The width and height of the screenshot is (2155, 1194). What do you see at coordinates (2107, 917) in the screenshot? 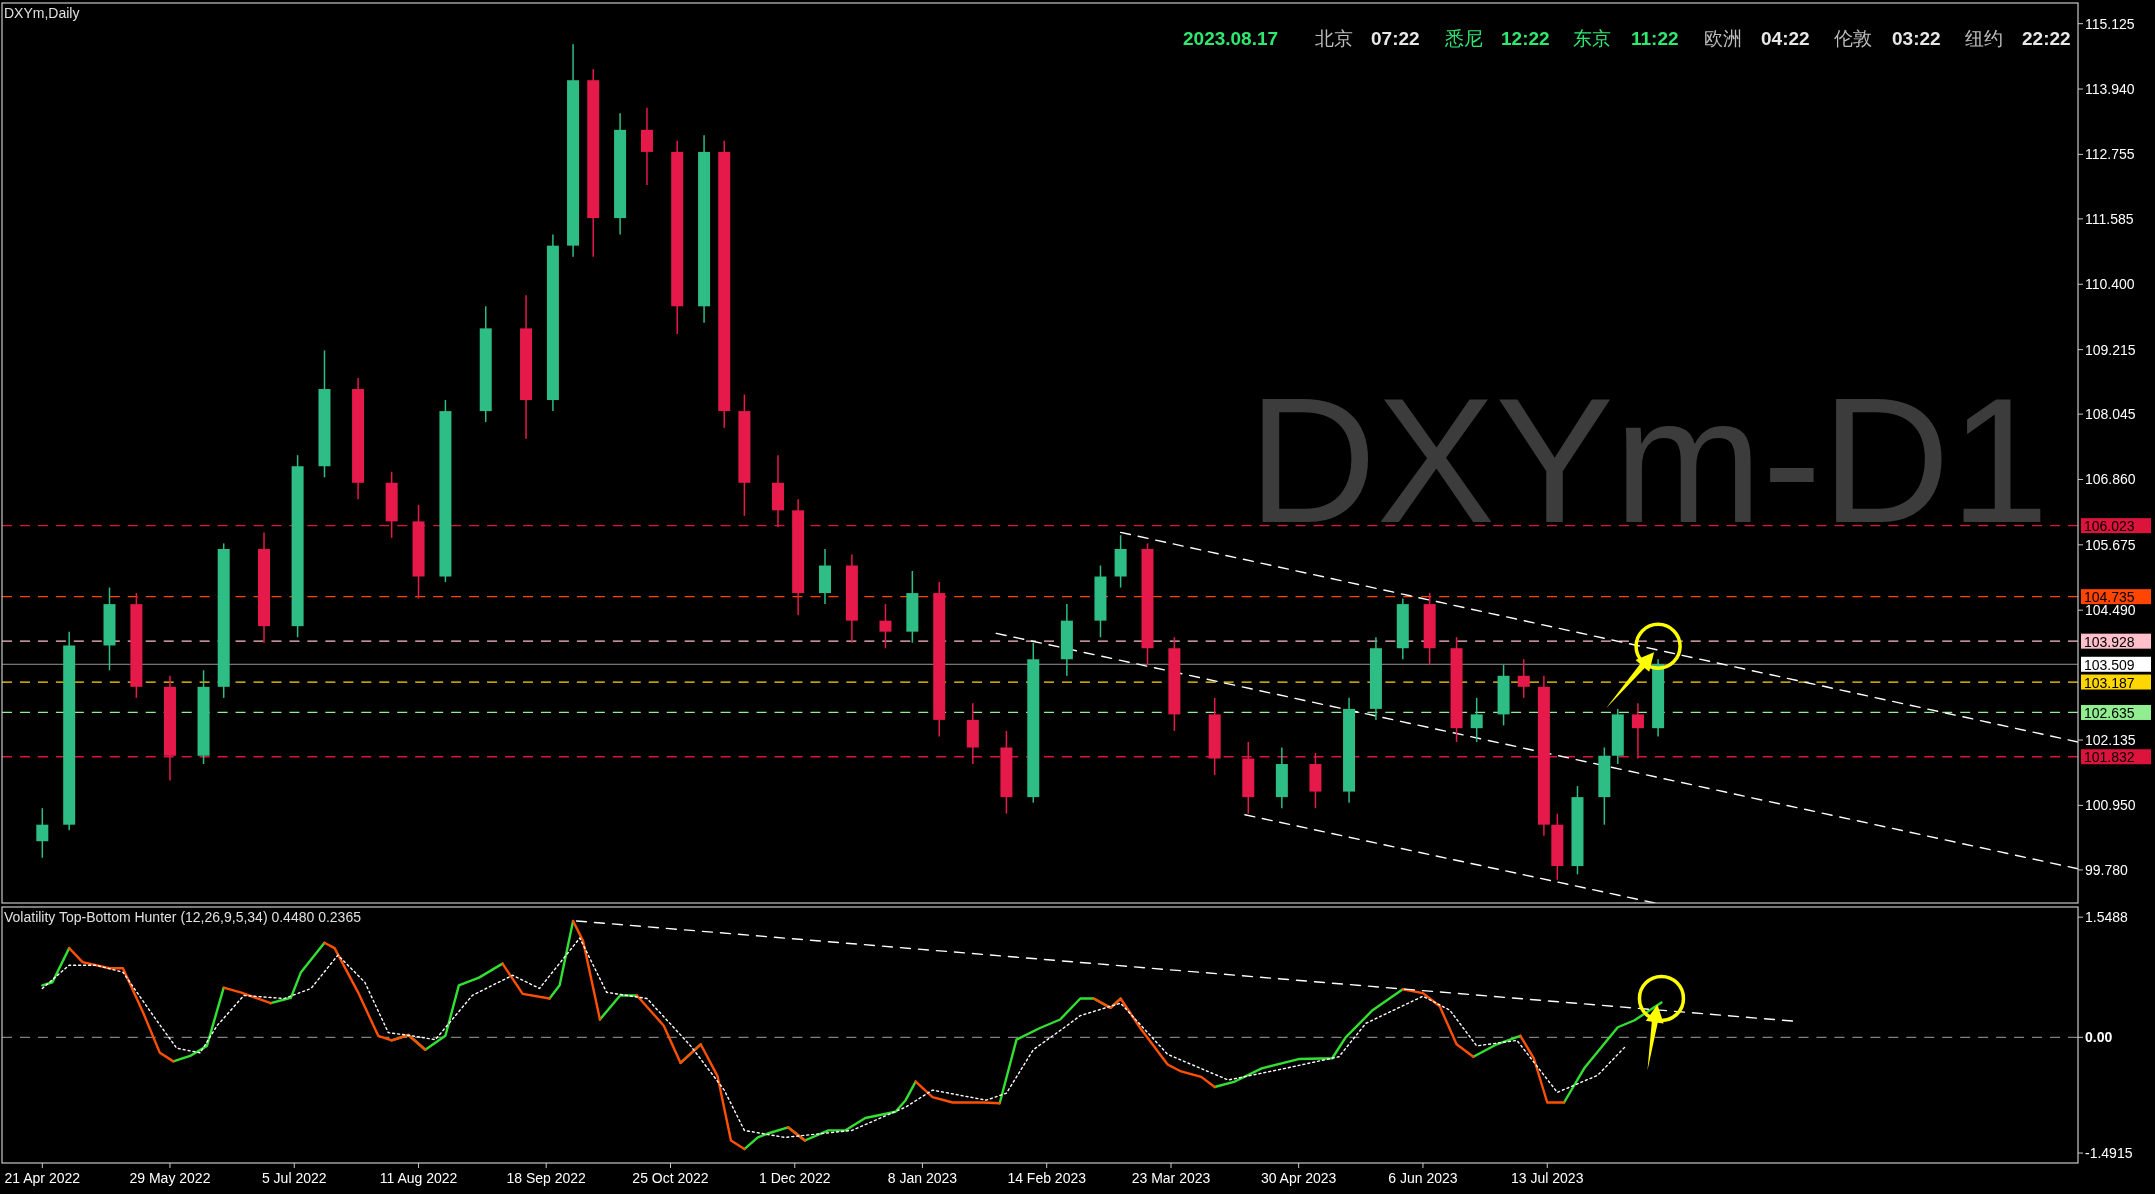
I see `y-tick-label: 1.5488` at bounding box center [2107, 917].